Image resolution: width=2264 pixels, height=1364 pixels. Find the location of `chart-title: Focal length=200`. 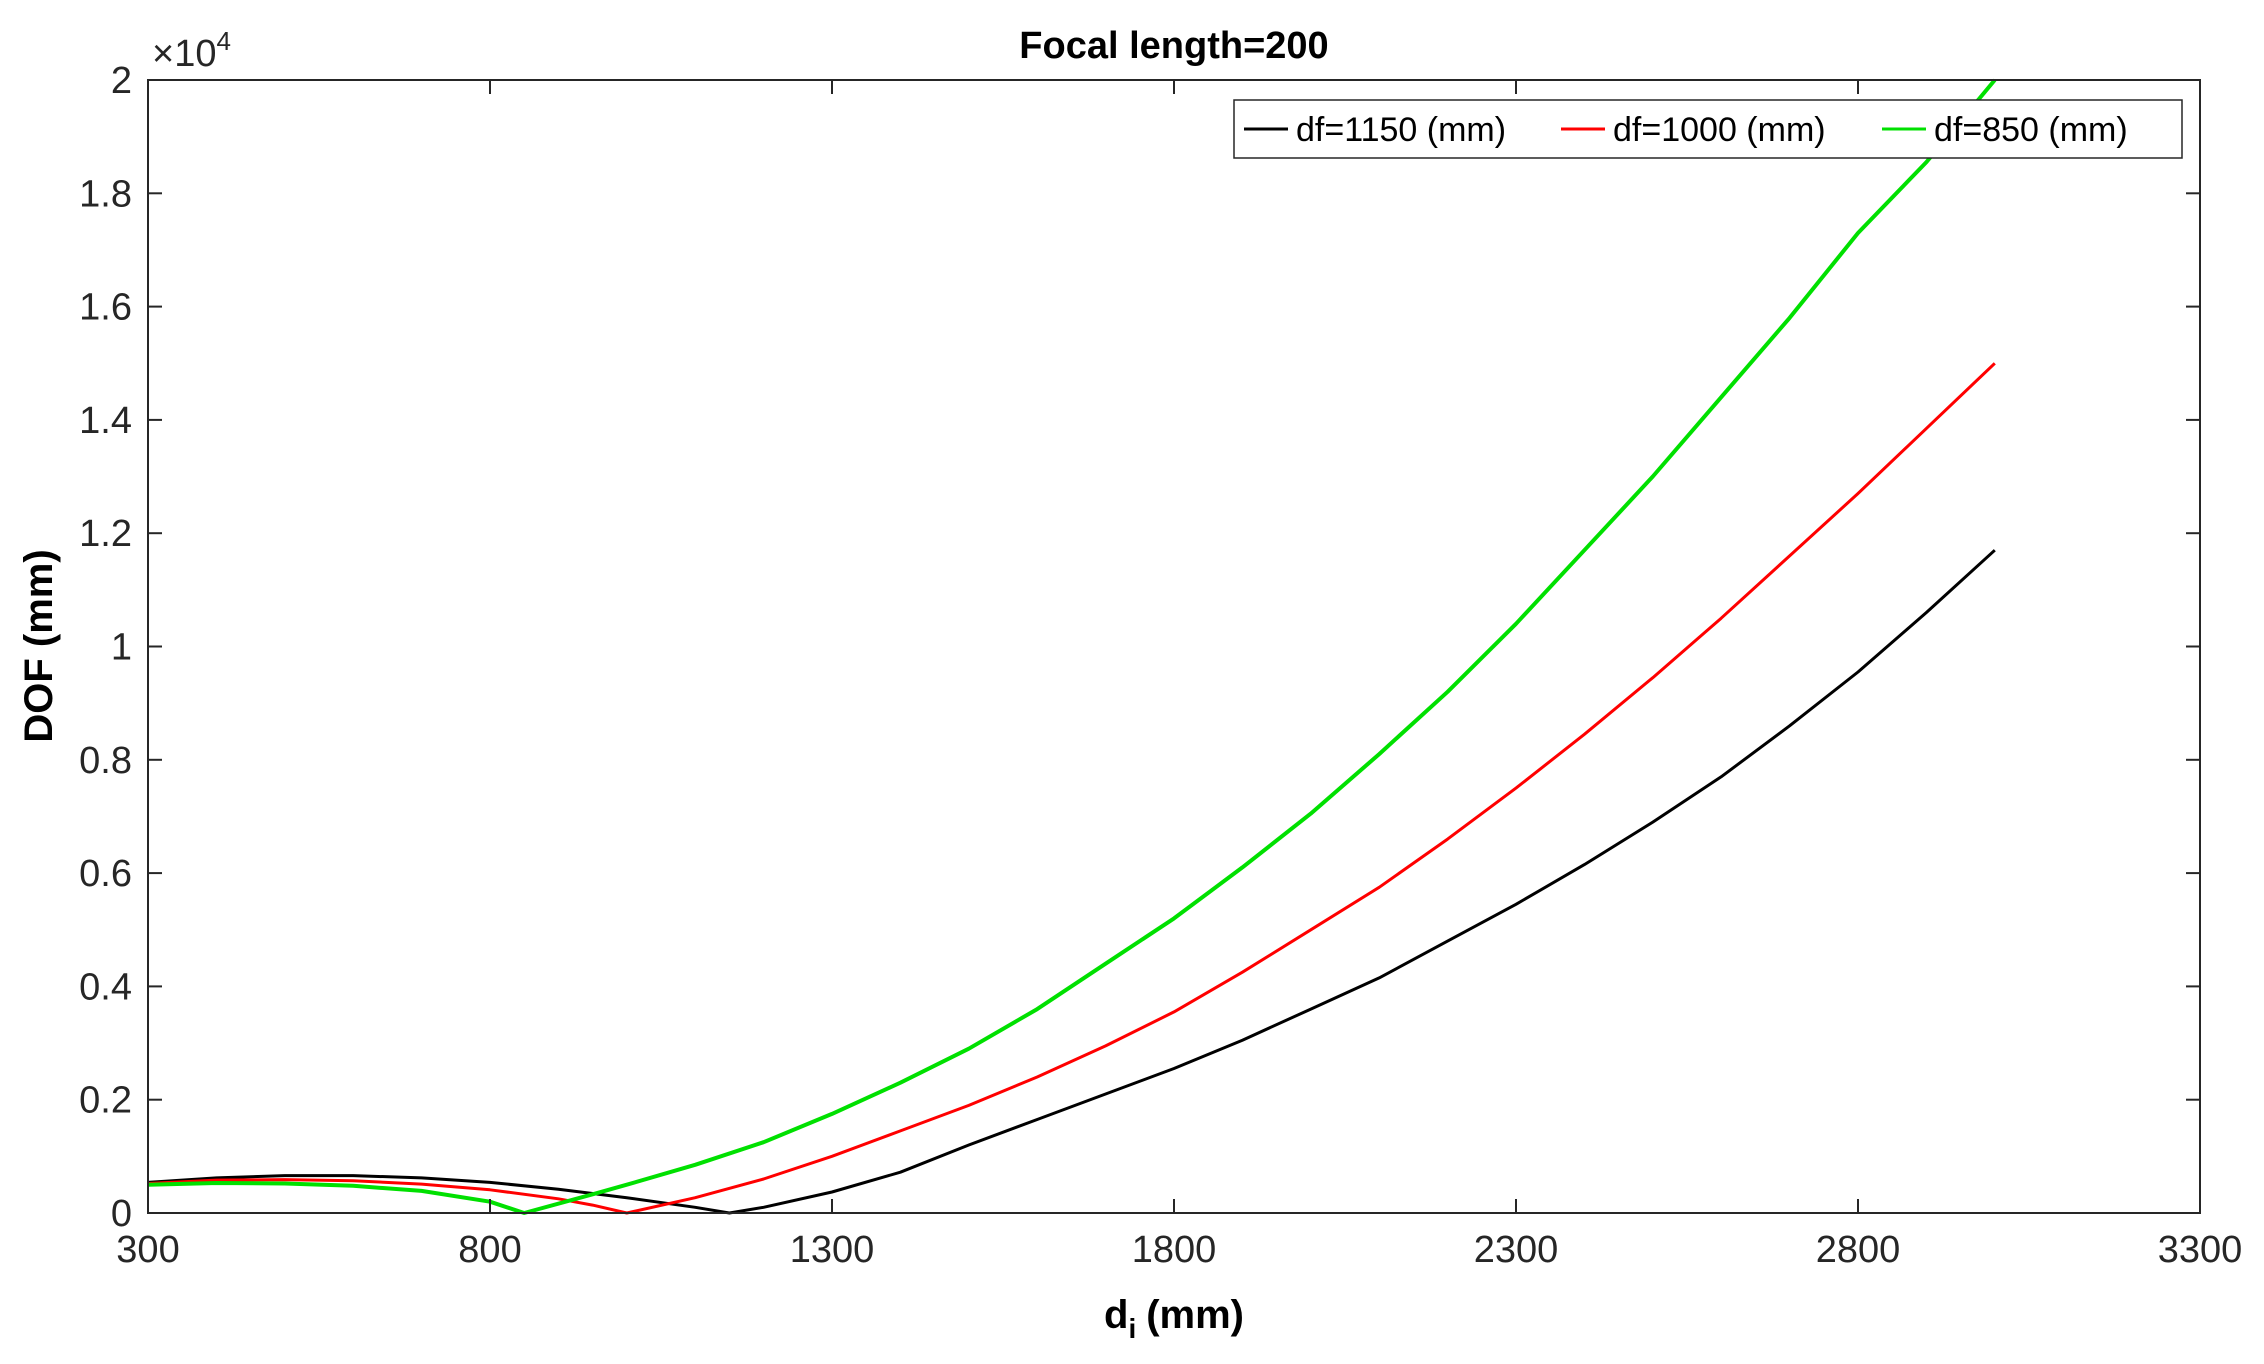

chart-title: Focal length=200 is located at coordinates (1173, 46).